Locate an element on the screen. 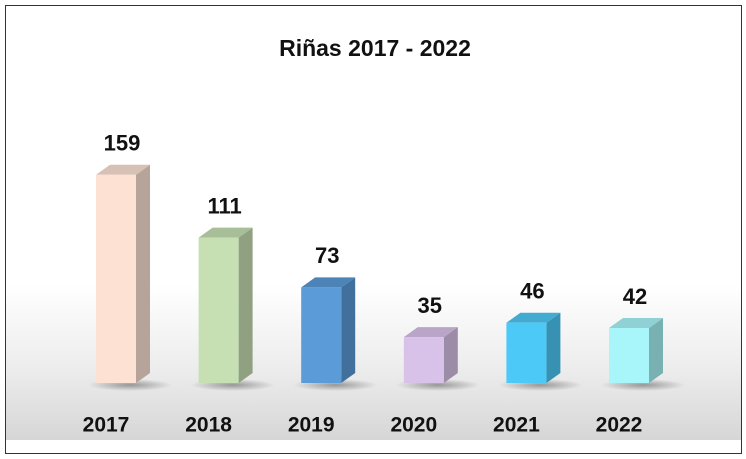 Image resolution: width=746 pixels, height=459 pixels. data-label: 159 is located at coordinates (122, 143).